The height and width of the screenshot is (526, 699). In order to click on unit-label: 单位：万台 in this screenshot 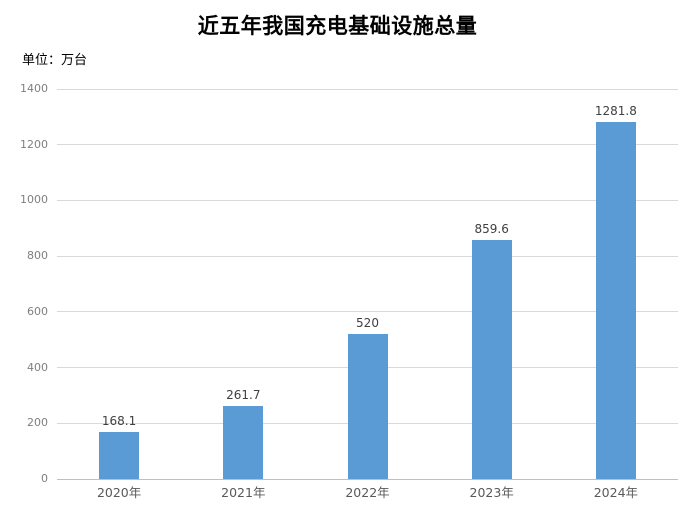, I will do `click(55, 60)`.